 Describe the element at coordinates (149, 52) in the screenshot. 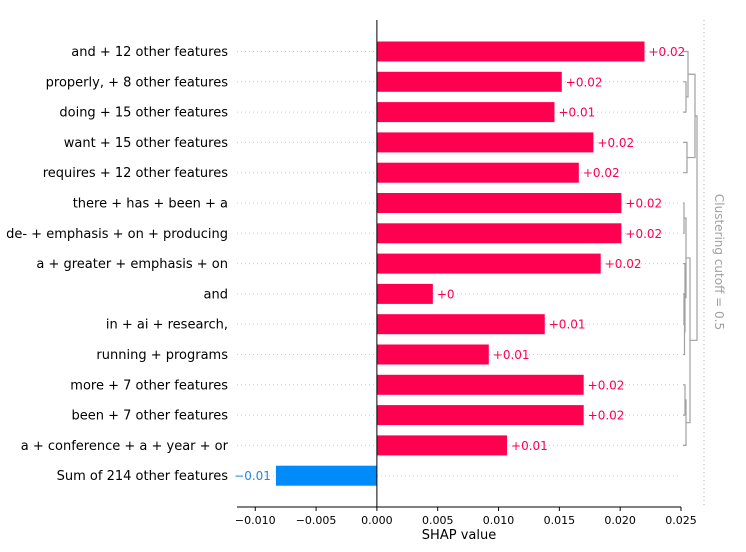

I see `y-tick-label: and + 12 other features` at that location.